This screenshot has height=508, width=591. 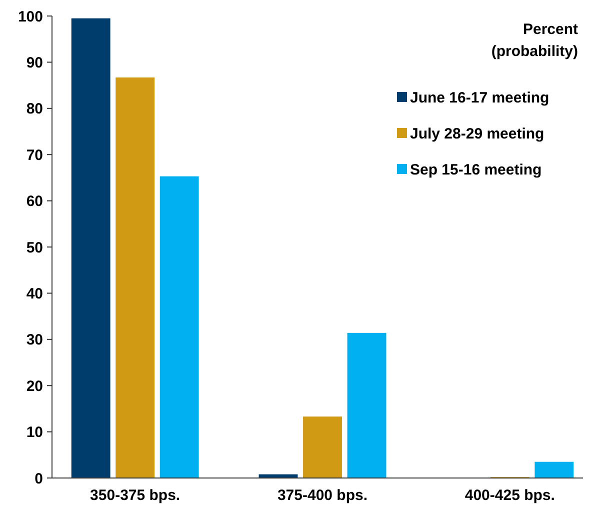 What do you see at coordinates (509, 495) in the screenshot?
I see `x-tick-label: 400-425 bps.` at bounding box center [509, 495].